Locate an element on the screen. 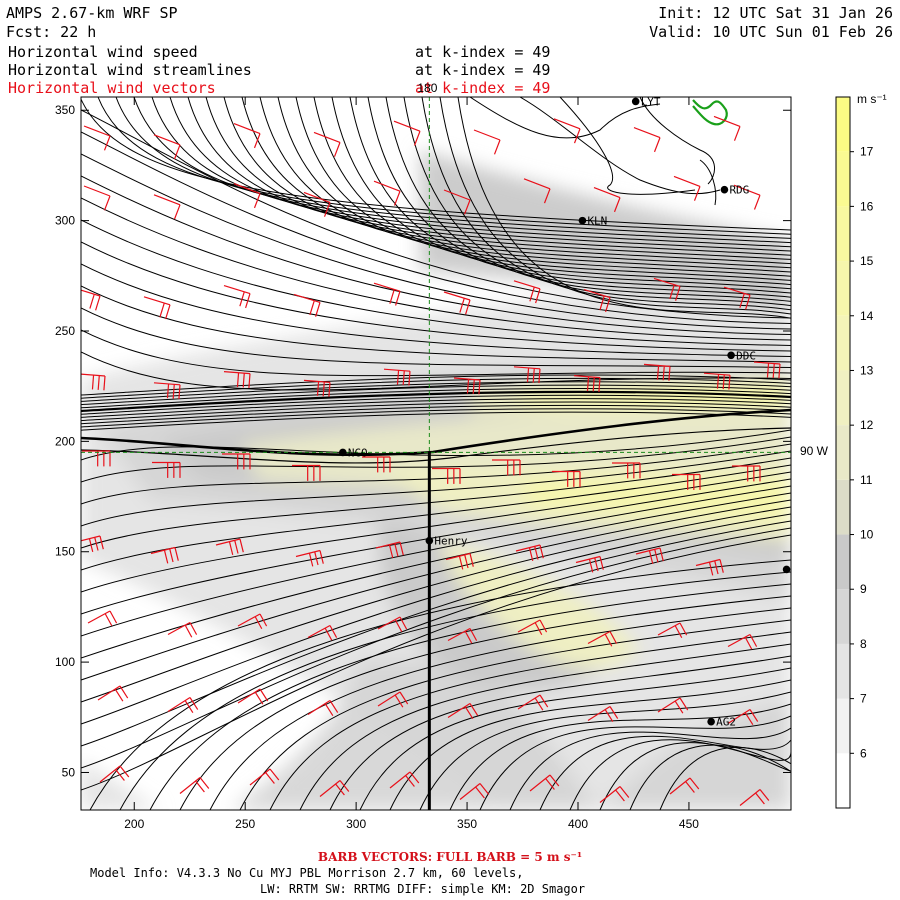 The image size is (900, 900). field-wind-vectors-level: at k-index = 49 is located at coordinates (482, 88).